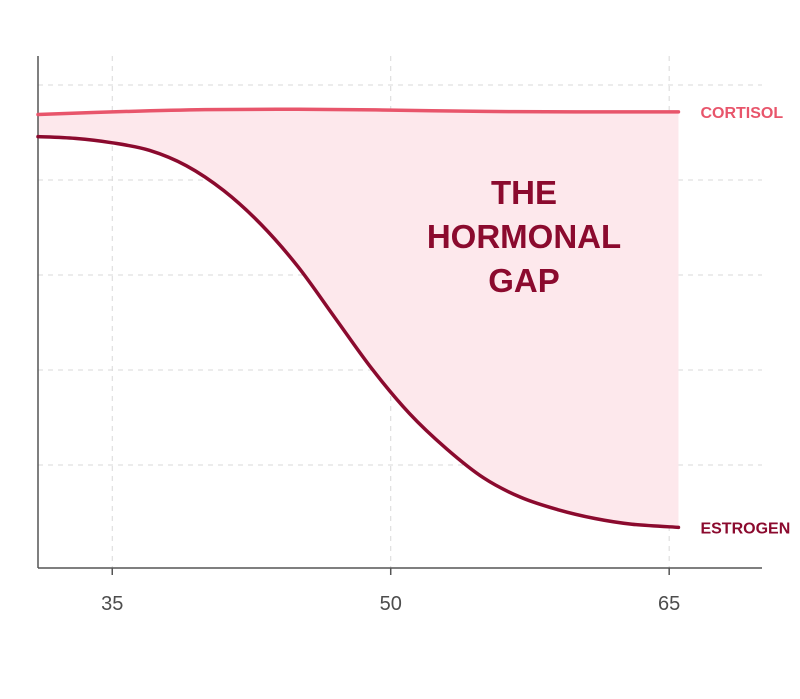 The image size is (800, 699). Describe the element at coordinates (669, 604) in the screenshot. I see `x-tick-label: 65` at that location.